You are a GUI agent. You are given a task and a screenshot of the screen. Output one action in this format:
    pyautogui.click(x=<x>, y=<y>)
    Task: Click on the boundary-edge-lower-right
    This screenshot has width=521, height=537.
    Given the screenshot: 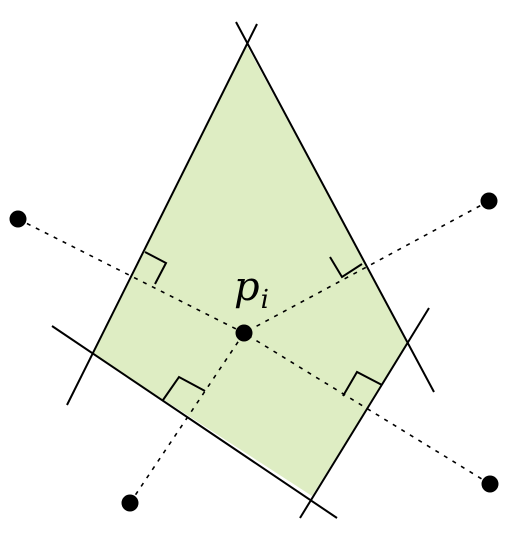 What is the action you would take?
    pyautogui.click(x=364, y=413)
    